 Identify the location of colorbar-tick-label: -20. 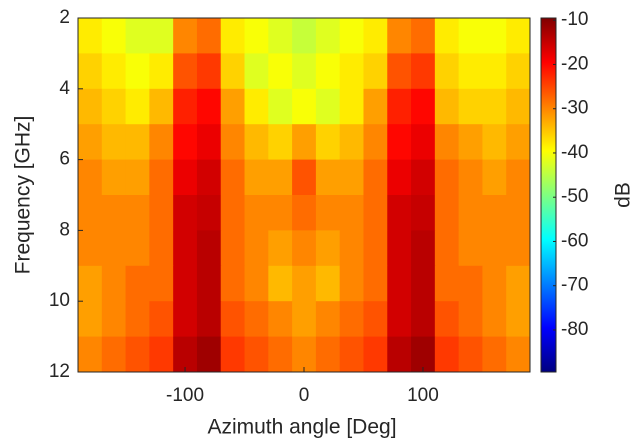
(574, 63).